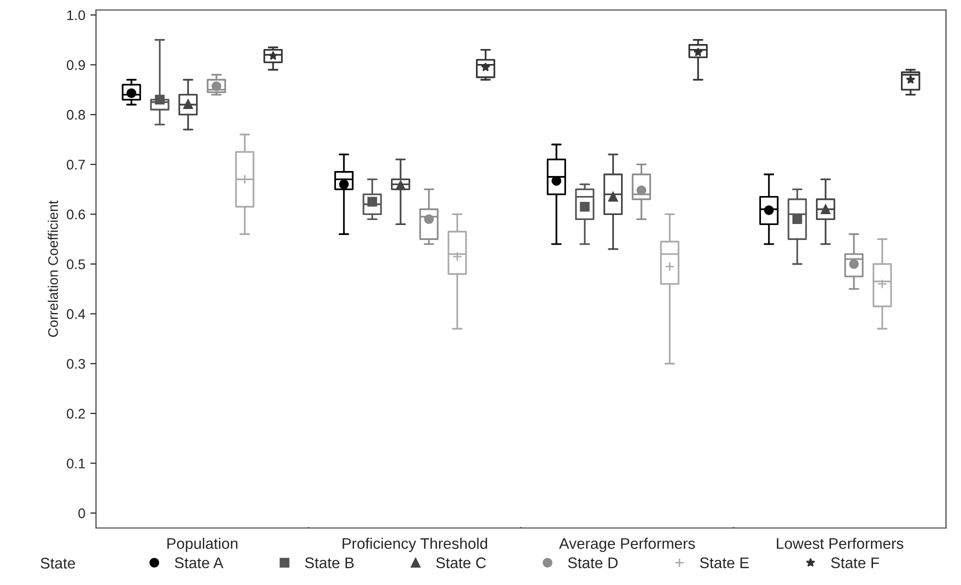 The height and width of the screenshot is (585, 961). I want to click on y-axis-title: Correlation Coefficient, so click(53, 268).